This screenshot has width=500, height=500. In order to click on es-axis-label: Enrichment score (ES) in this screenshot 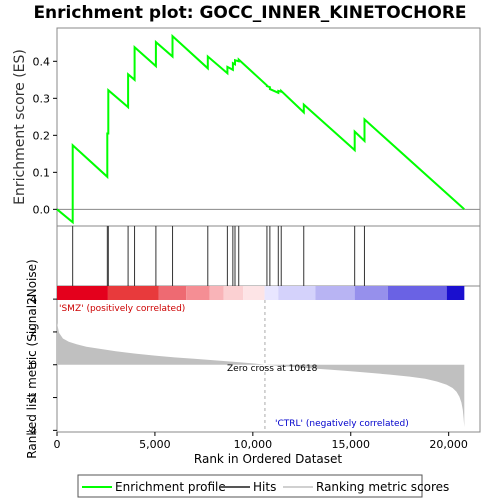, I will do `click(20, 127)`.